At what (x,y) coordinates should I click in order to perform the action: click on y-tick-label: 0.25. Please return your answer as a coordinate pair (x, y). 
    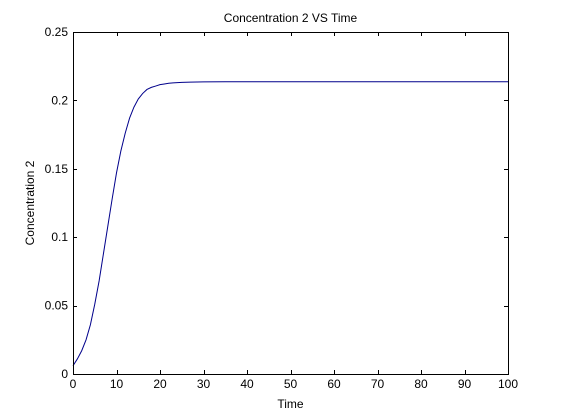
    Looking at the image, I should click on (57, 32).